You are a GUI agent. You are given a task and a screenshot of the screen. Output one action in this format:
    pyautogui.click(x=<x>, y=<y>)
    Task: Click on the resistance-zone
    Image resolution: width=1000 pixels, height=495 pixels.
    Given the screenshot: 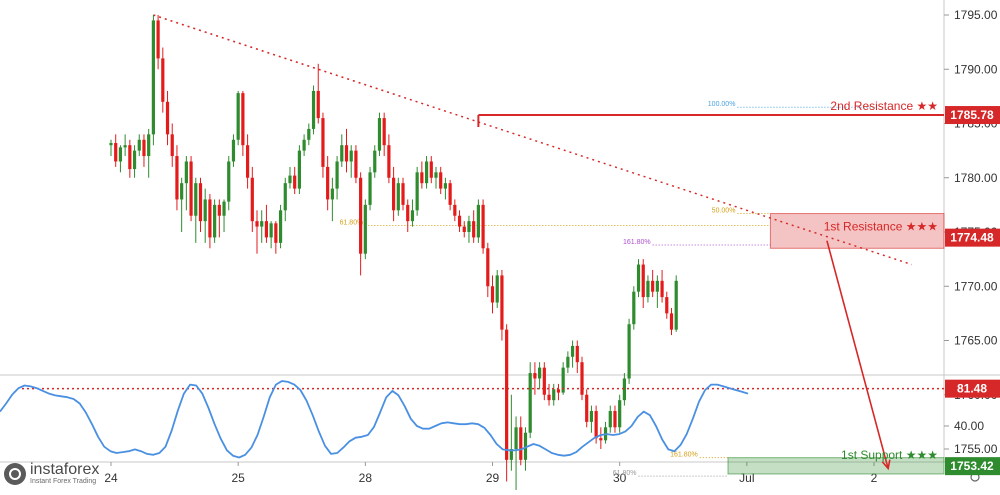 What is the action you would take?
    pyautogui.click(x=857, y=231)
    